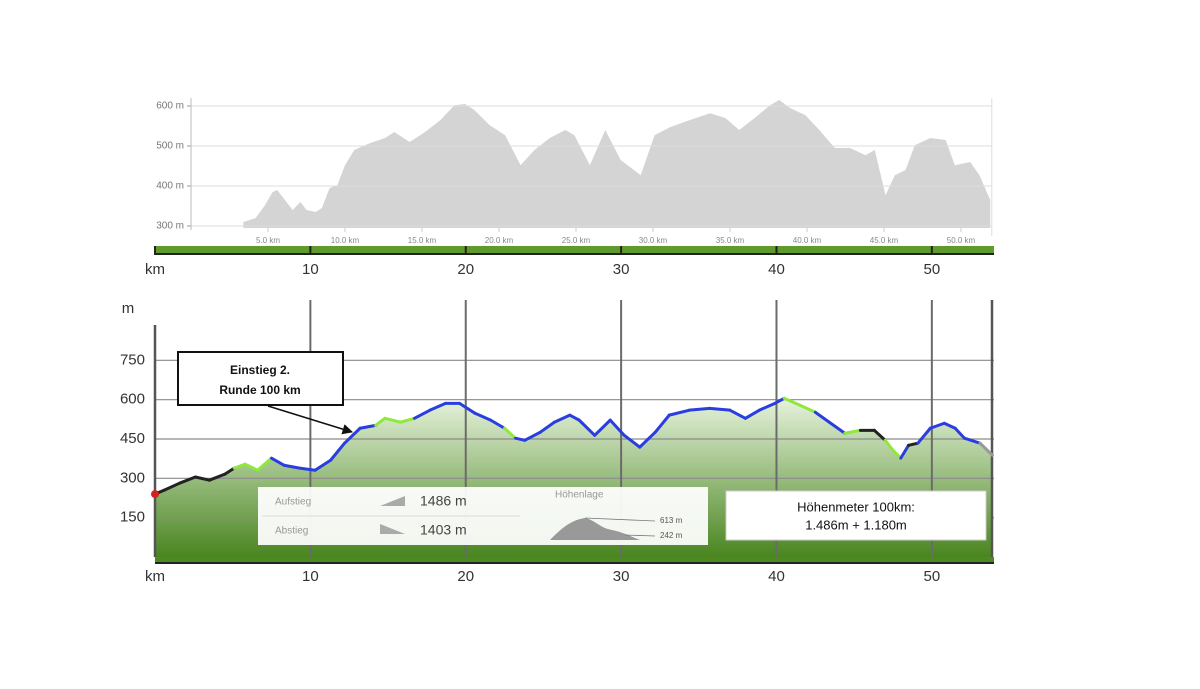 The height and width of the screenshot is (689, 1200). I want to click on y-tick-label: 600 m, so click(170, 106).